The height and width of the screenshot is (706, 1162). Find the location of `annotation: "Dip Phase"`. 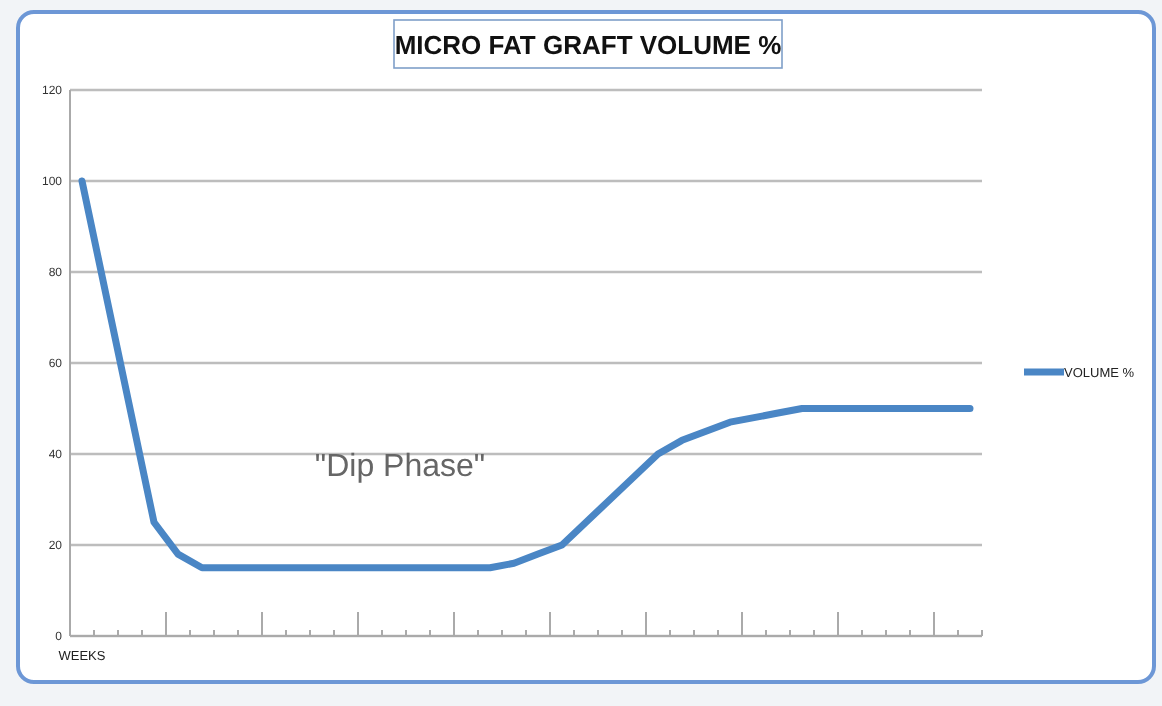

annotation: "Dip Phase" is located at coordinates (400, 467).